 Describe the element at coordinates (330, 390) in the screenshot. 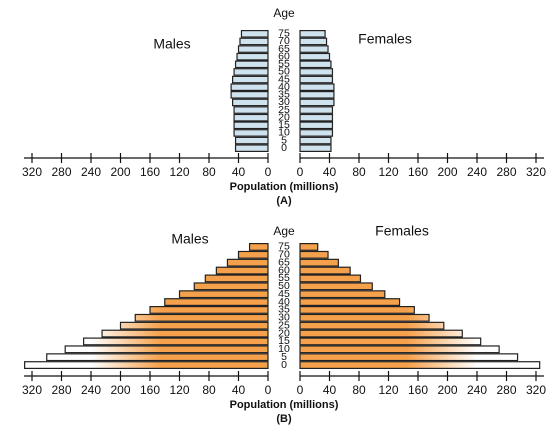

I see `x-tick-label: 40` at that location.